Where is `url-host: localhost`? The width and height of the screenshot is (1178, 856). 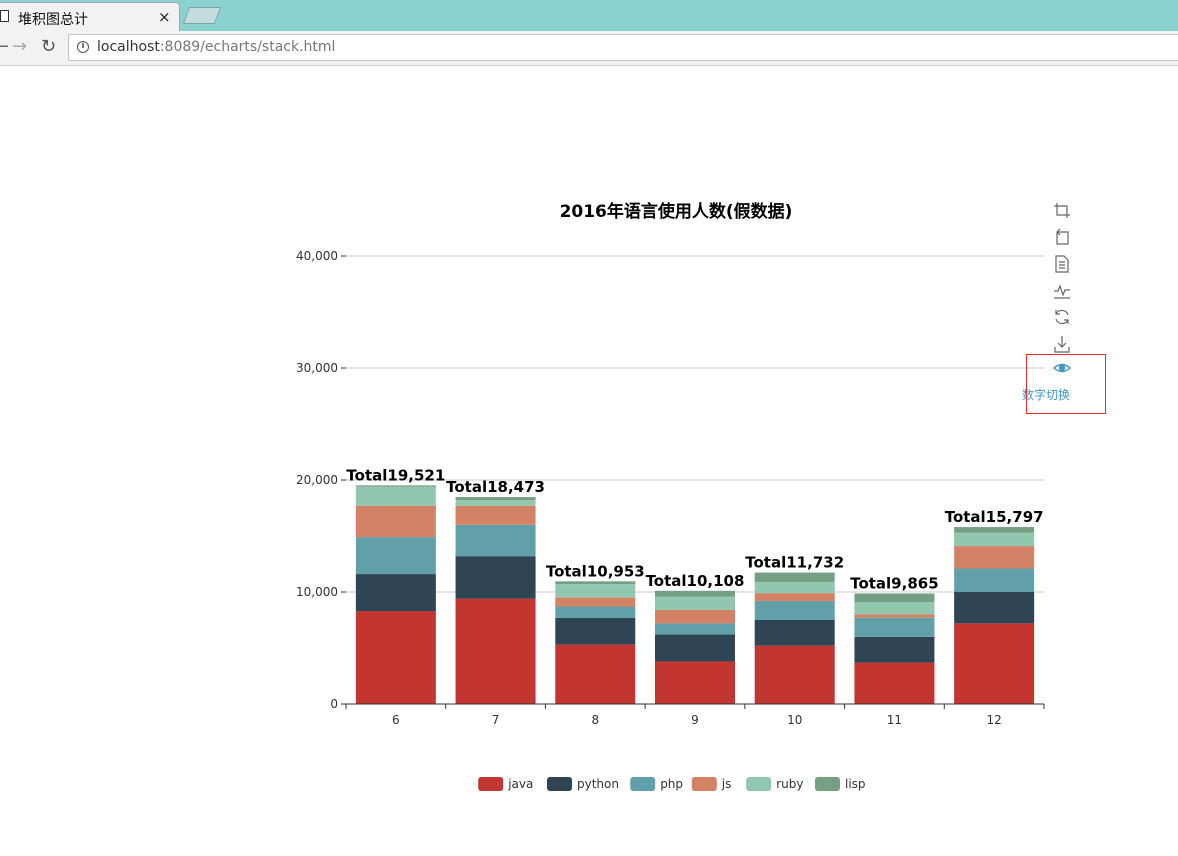 url-host: localhost is located at coordinates (128, 47).